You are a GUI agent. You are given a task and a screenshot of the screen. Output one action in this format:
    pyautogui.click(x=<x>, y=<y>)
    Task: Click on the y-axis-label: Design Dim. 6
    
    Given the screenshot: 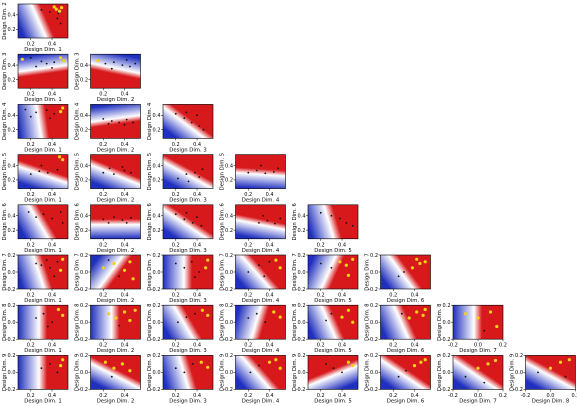 What is the action you would take?
    pyautogui.click(x=295, y=221)
    